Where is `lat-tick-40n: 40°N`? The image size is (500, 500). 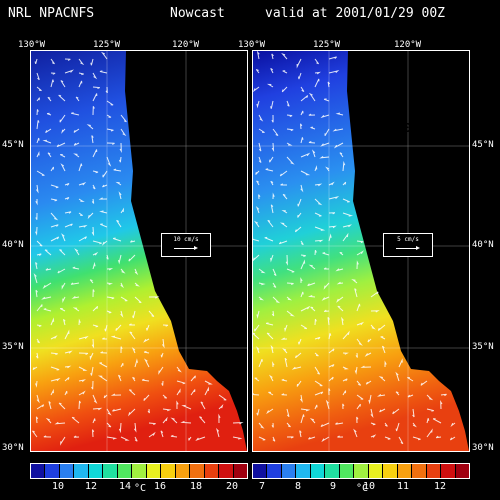
lat-tick-40n: 40°N is located at coordinates (13, 245).